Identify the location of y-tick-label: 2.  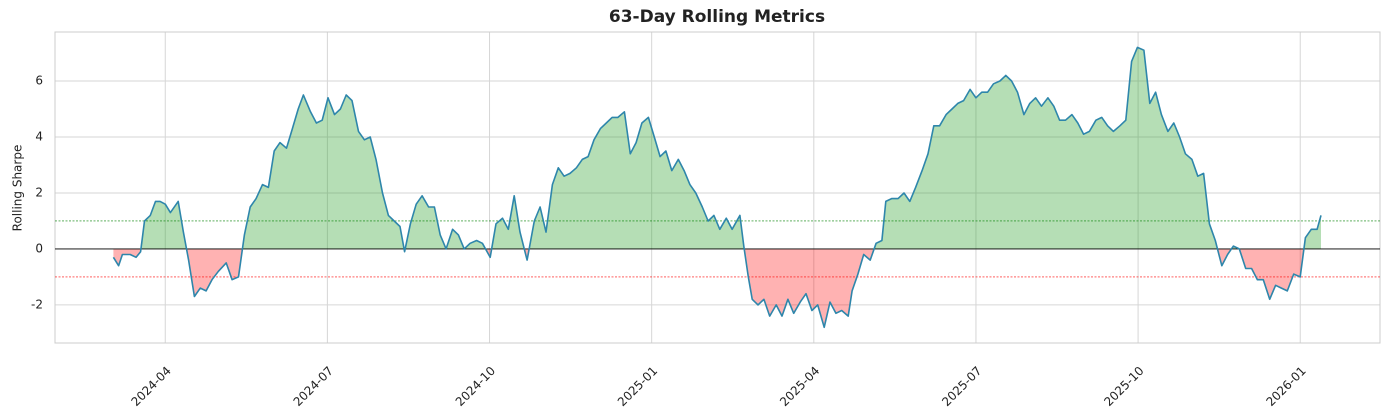
(39, 192).